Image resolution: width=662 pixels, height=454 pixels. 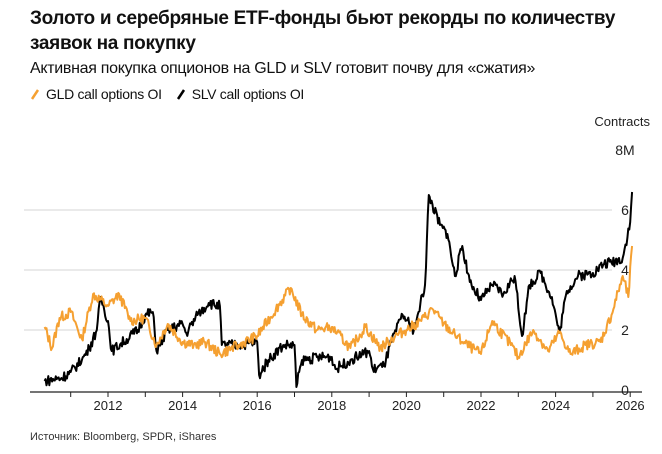 I want to click on legend-item-slv: SLV call options OI, so click(x=240, y=94).